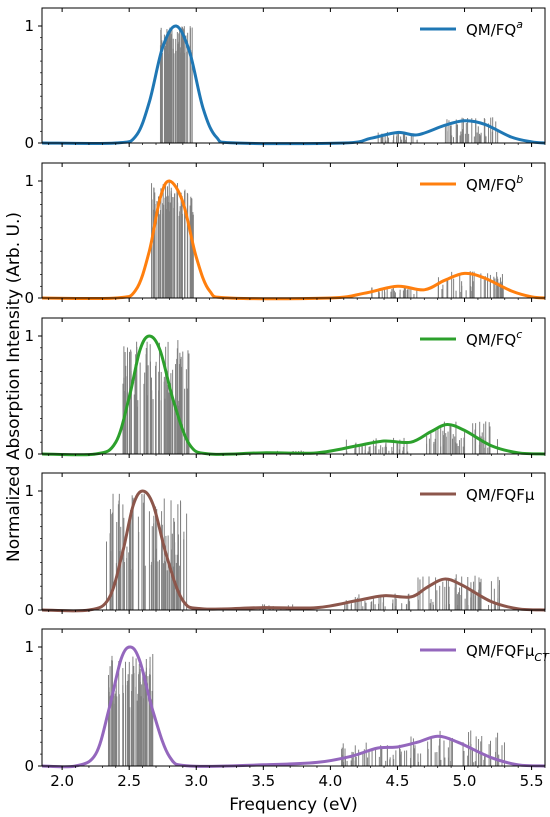 This screenshot has height=817, width=550. Describe the element at coordinates (263, 781) in the screenshot. I see `x-tick-label: 3.5` at that location.